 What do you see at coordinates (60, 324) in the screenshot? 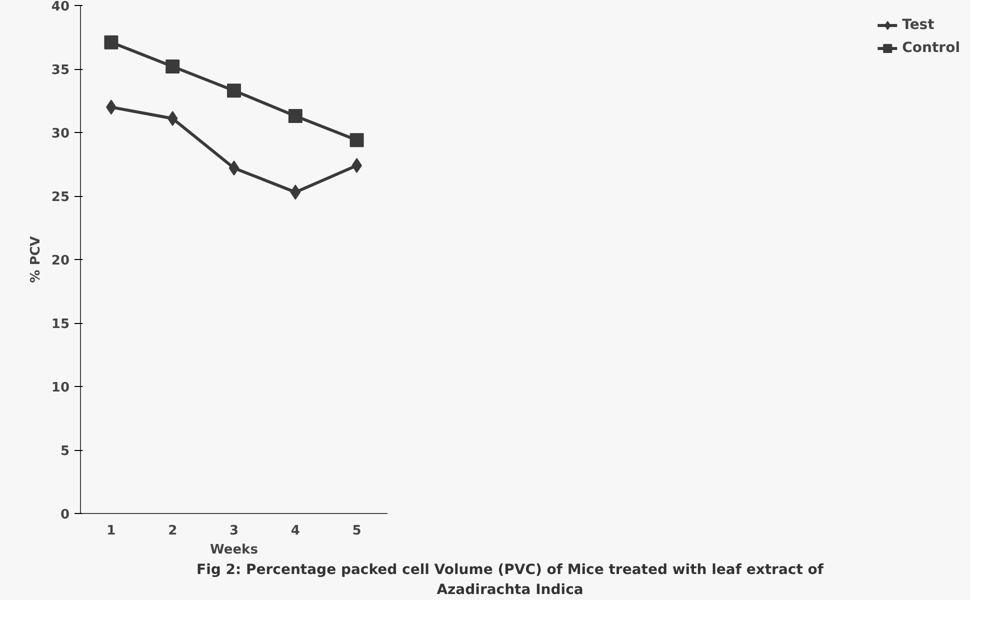
I see `y-tick-label: 15` at bounding box center [60, 324].